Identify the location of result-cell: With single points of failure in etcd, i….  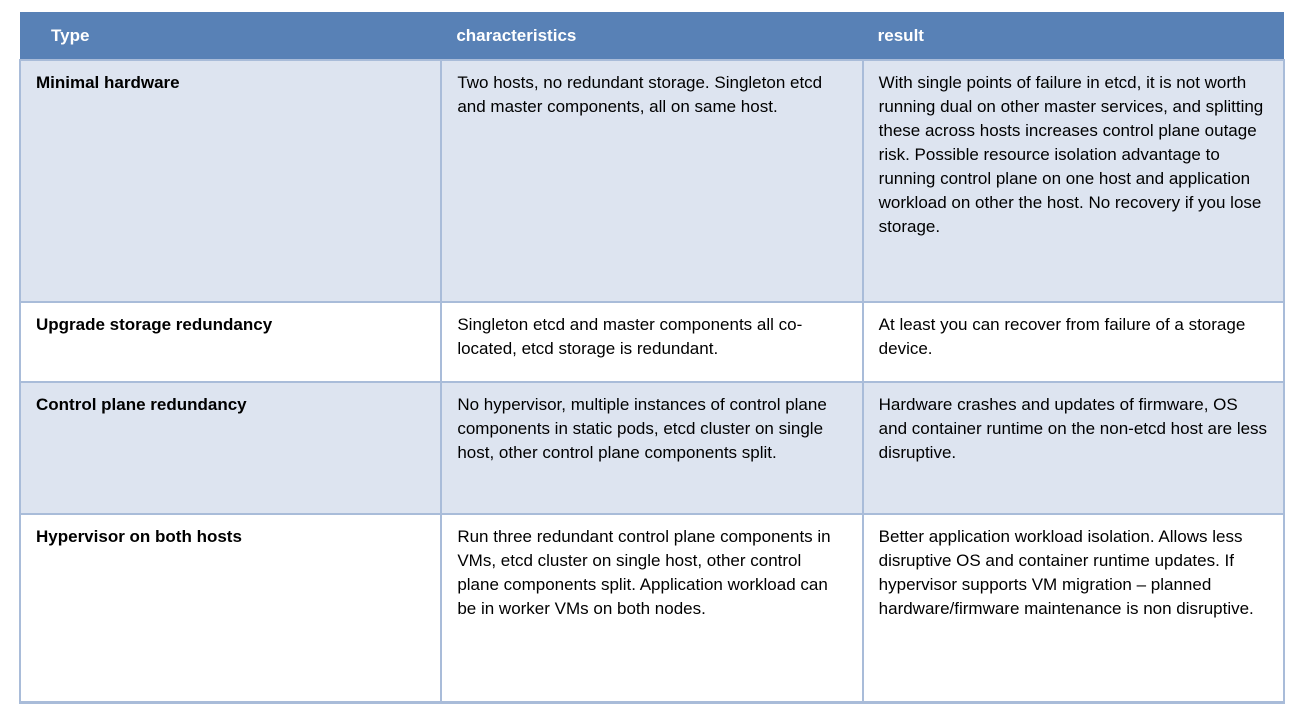
(1073, 181).